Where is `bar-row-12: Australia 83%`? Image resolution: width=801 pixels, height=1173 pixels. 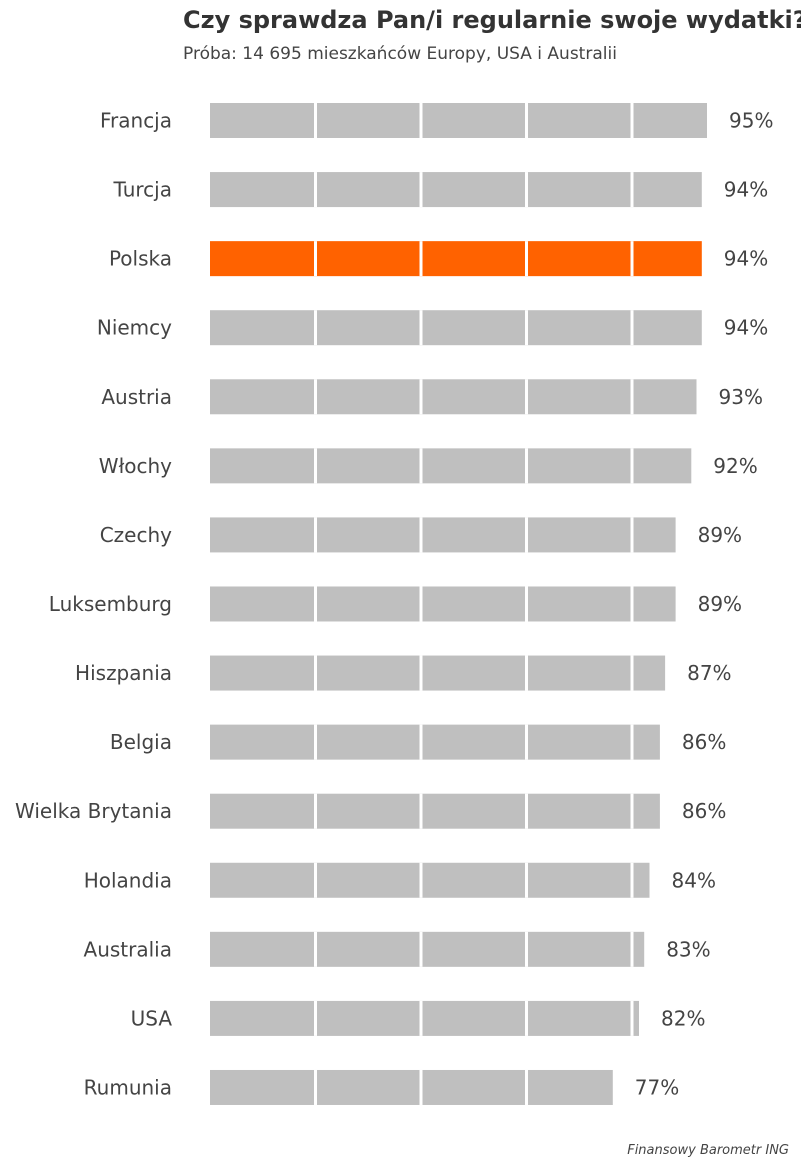 bar-row-12: Australia 83% is located at coordinates (397, 949).